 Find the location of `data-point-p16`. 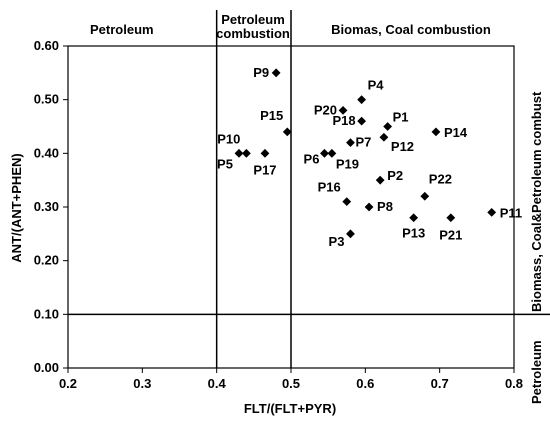

data-point-p16 is located at coordinates (347, 202).